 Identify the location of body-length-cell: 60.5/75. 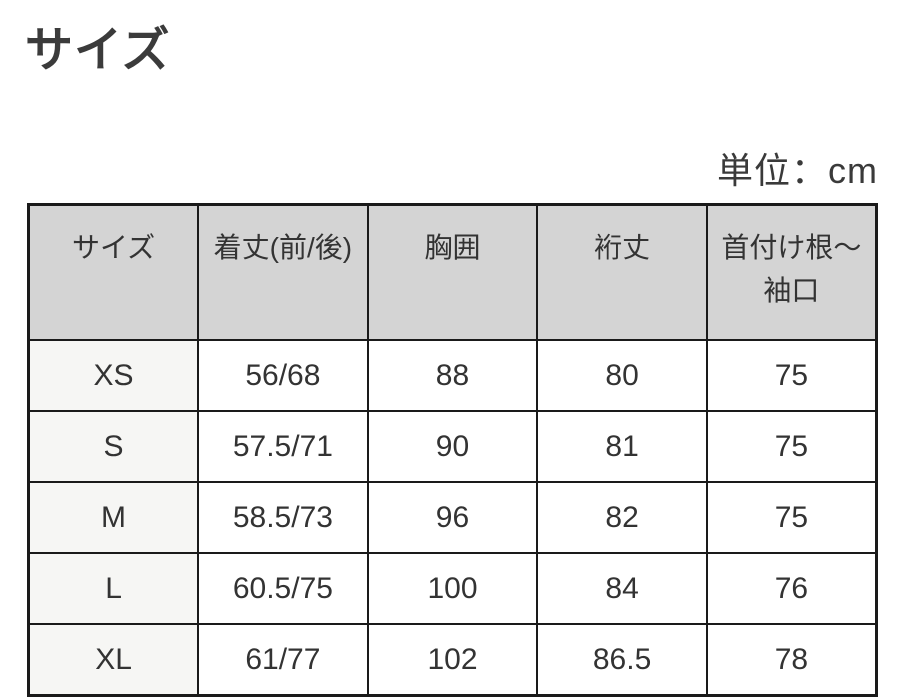
(283, 588).